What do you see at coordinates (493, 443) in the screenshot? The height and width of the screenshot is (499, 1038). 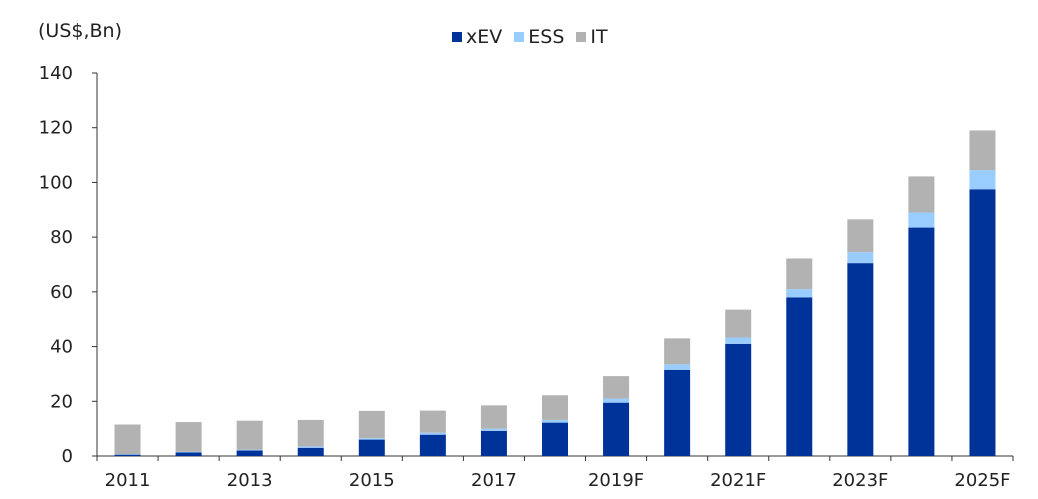 I see `bar-xev-2017` at bounding box center [493, 443].